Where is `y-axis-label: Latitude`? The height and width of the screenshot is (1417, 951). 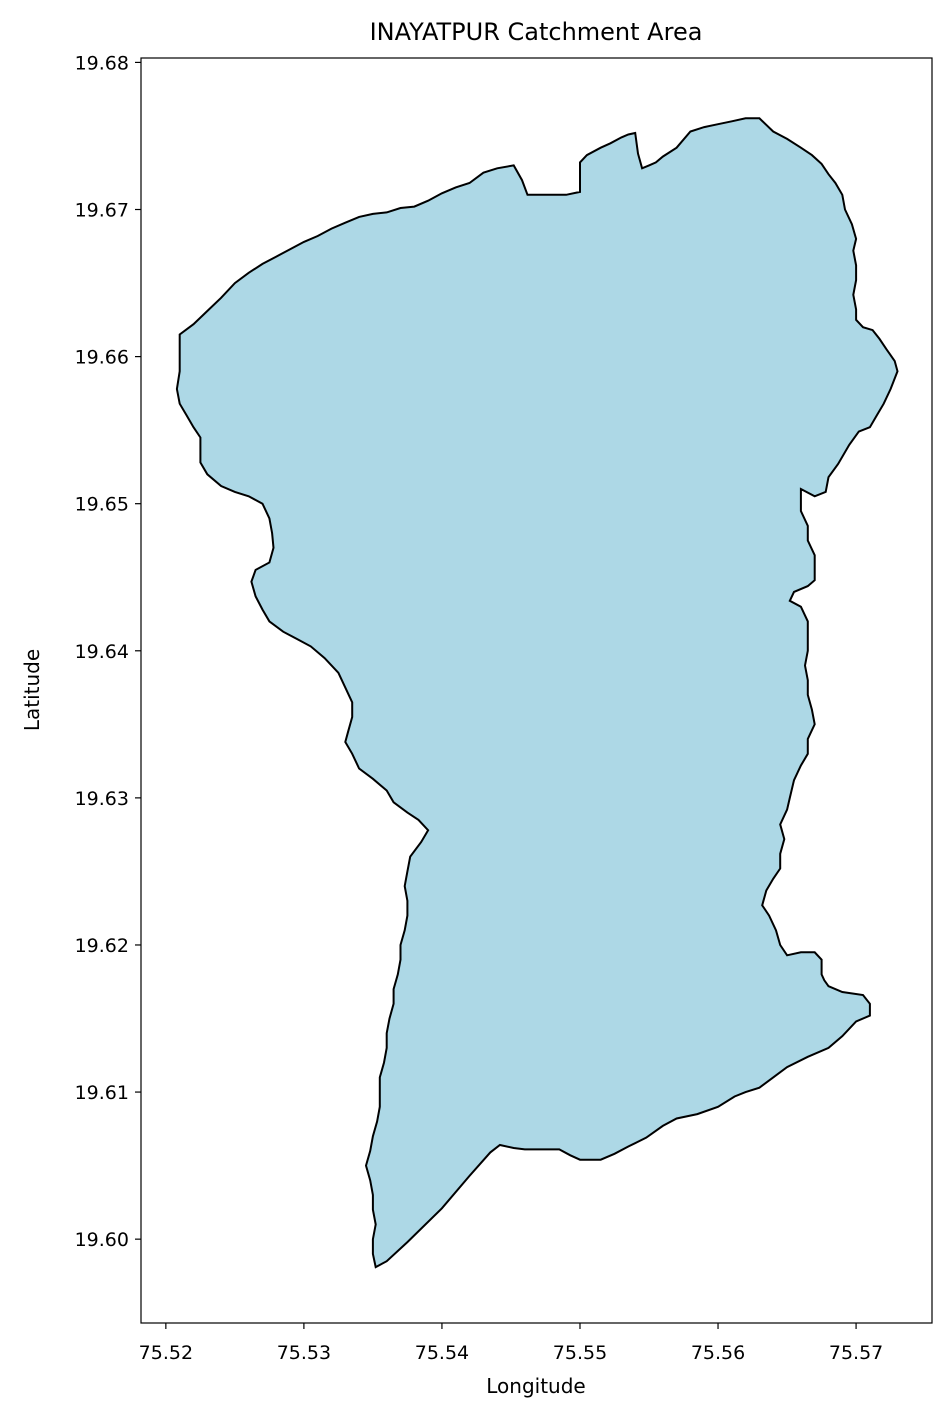 y-axis-label: Latitude is located at coordinates (32, 690).